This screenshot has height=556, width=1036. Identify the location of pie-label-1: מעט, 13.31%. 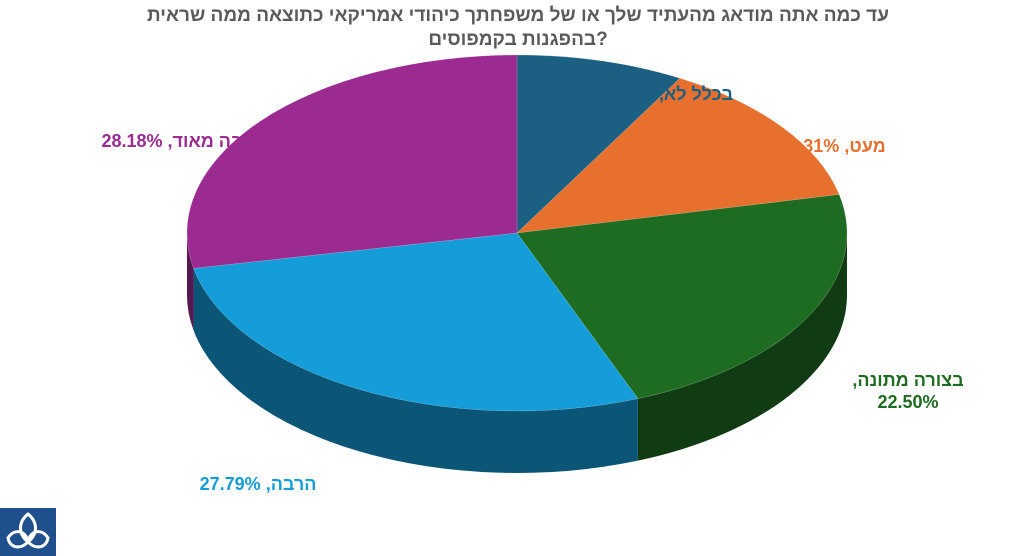
(831, 146).